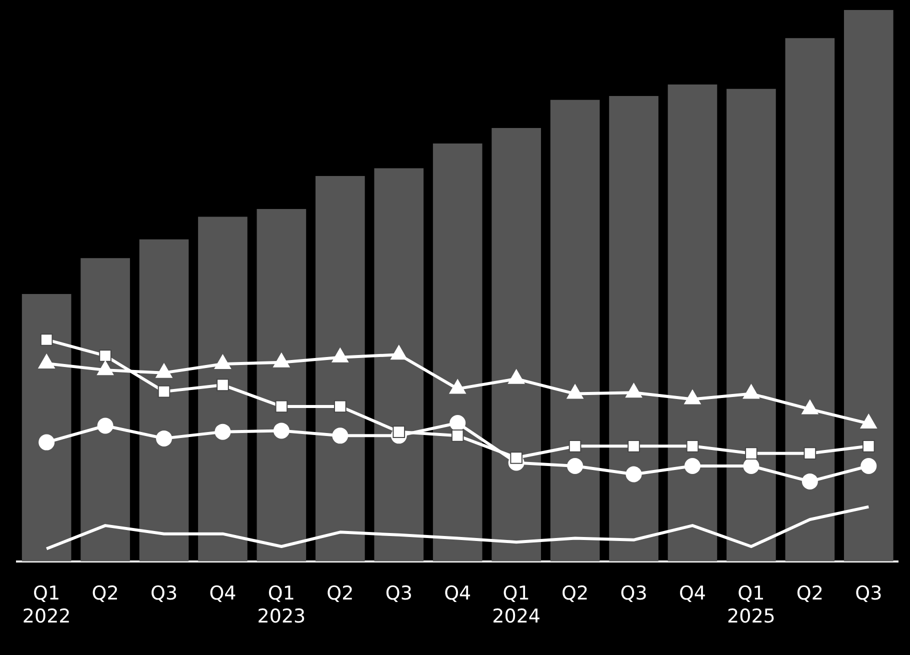  What do you see at coordinates (751, 605) in the screenshot?
I see `x-tick-label: Q1 2025` at bounding box center [751, 605].